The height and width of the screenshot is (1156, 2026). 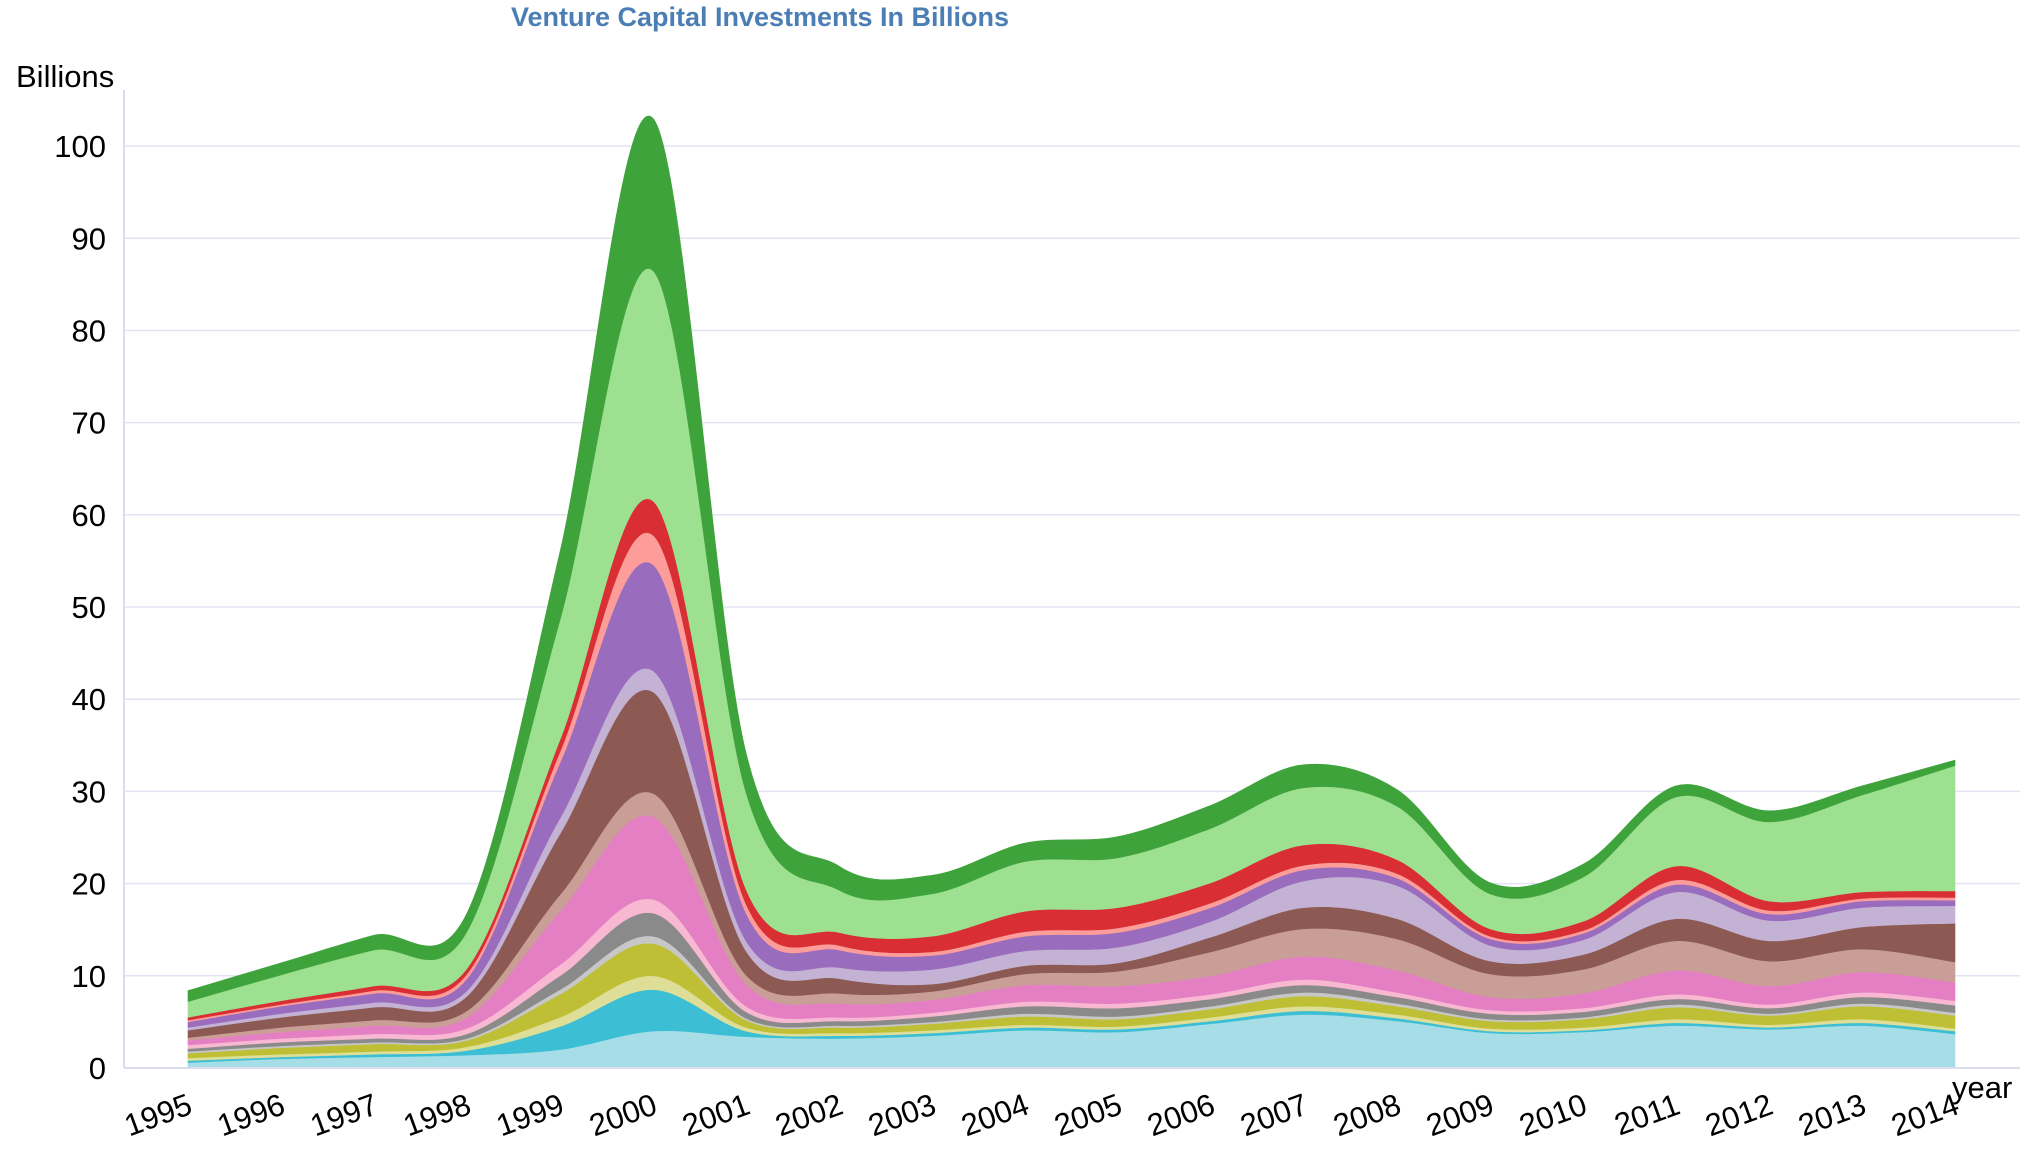 I want to click on x-tick-label-2008: 2008, so click(x=1367, y=1115).